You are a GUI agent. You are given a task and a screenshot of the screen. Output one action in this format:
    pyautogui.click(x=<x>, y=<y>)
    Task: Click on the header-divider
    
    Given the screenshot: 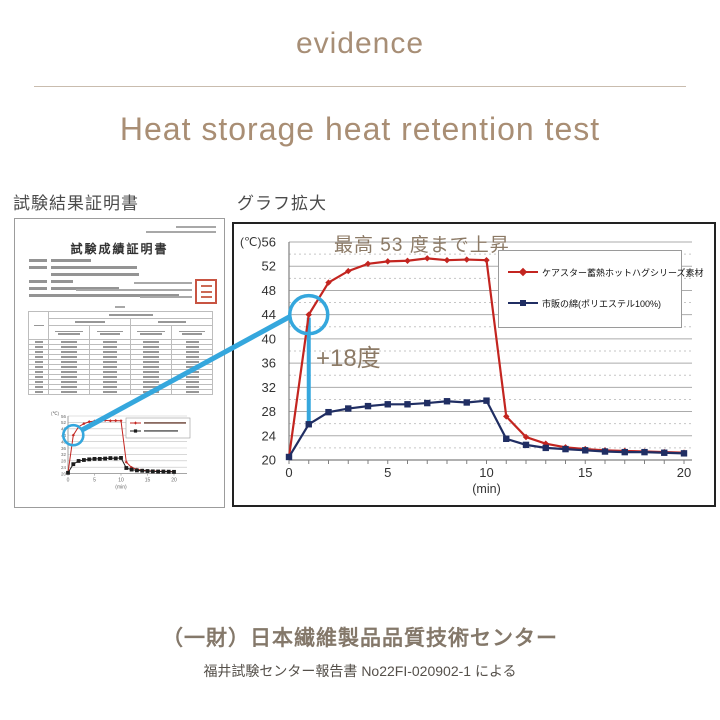 What is the action you would take?
    pyautogui.click(x=360, y=86)
    